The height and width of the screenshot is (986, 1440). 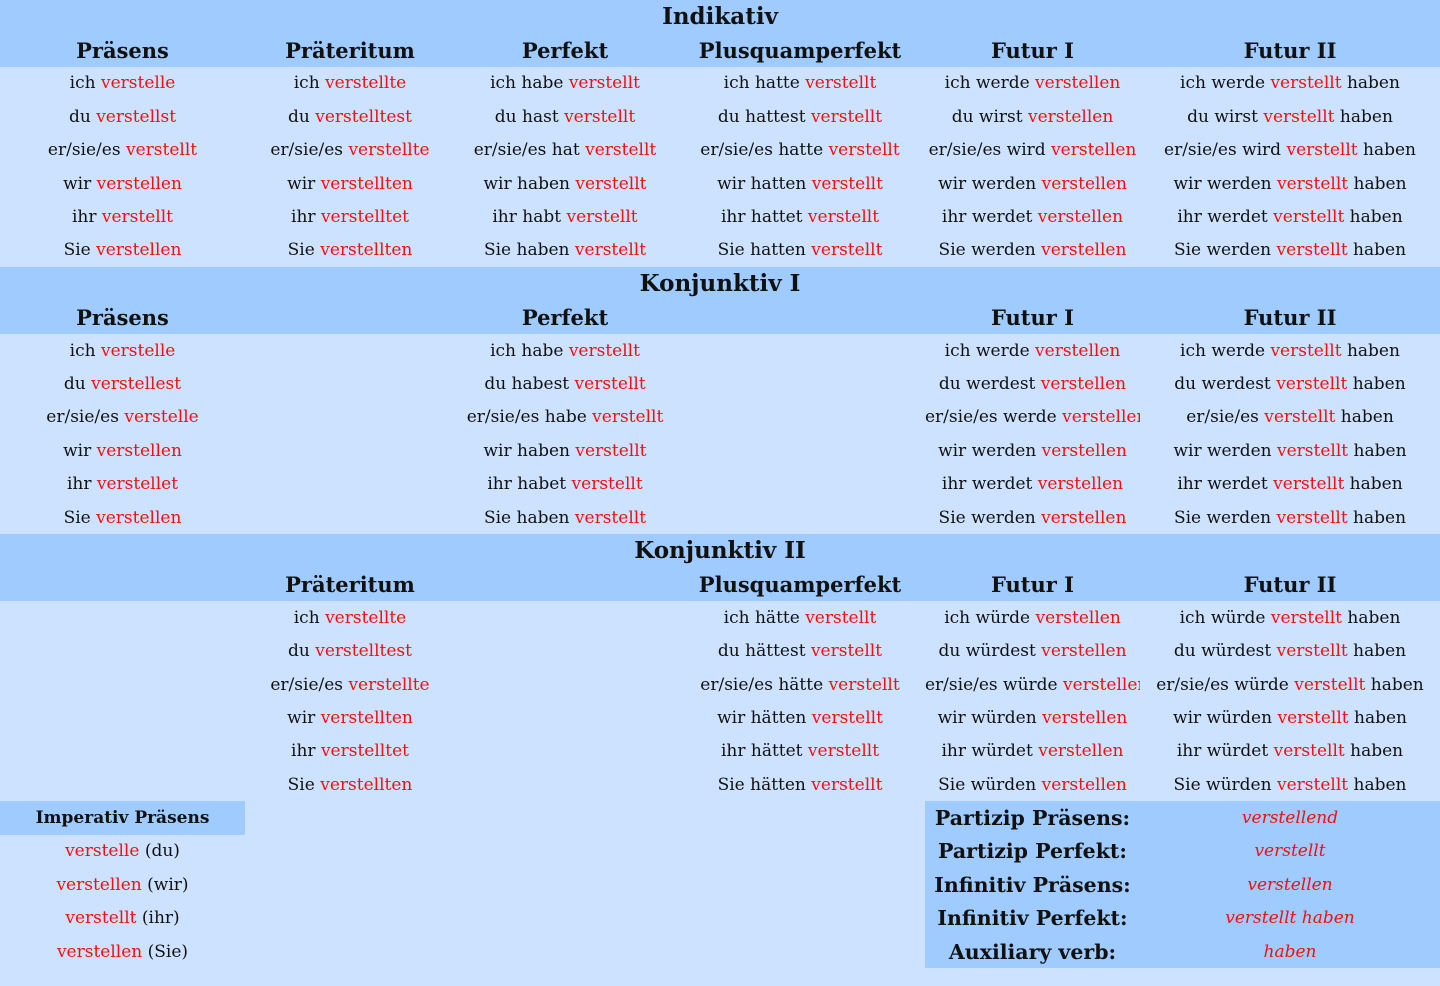 I want to click on form-label: Infinitiv Perfekt:, so click(x=1032, y=918).